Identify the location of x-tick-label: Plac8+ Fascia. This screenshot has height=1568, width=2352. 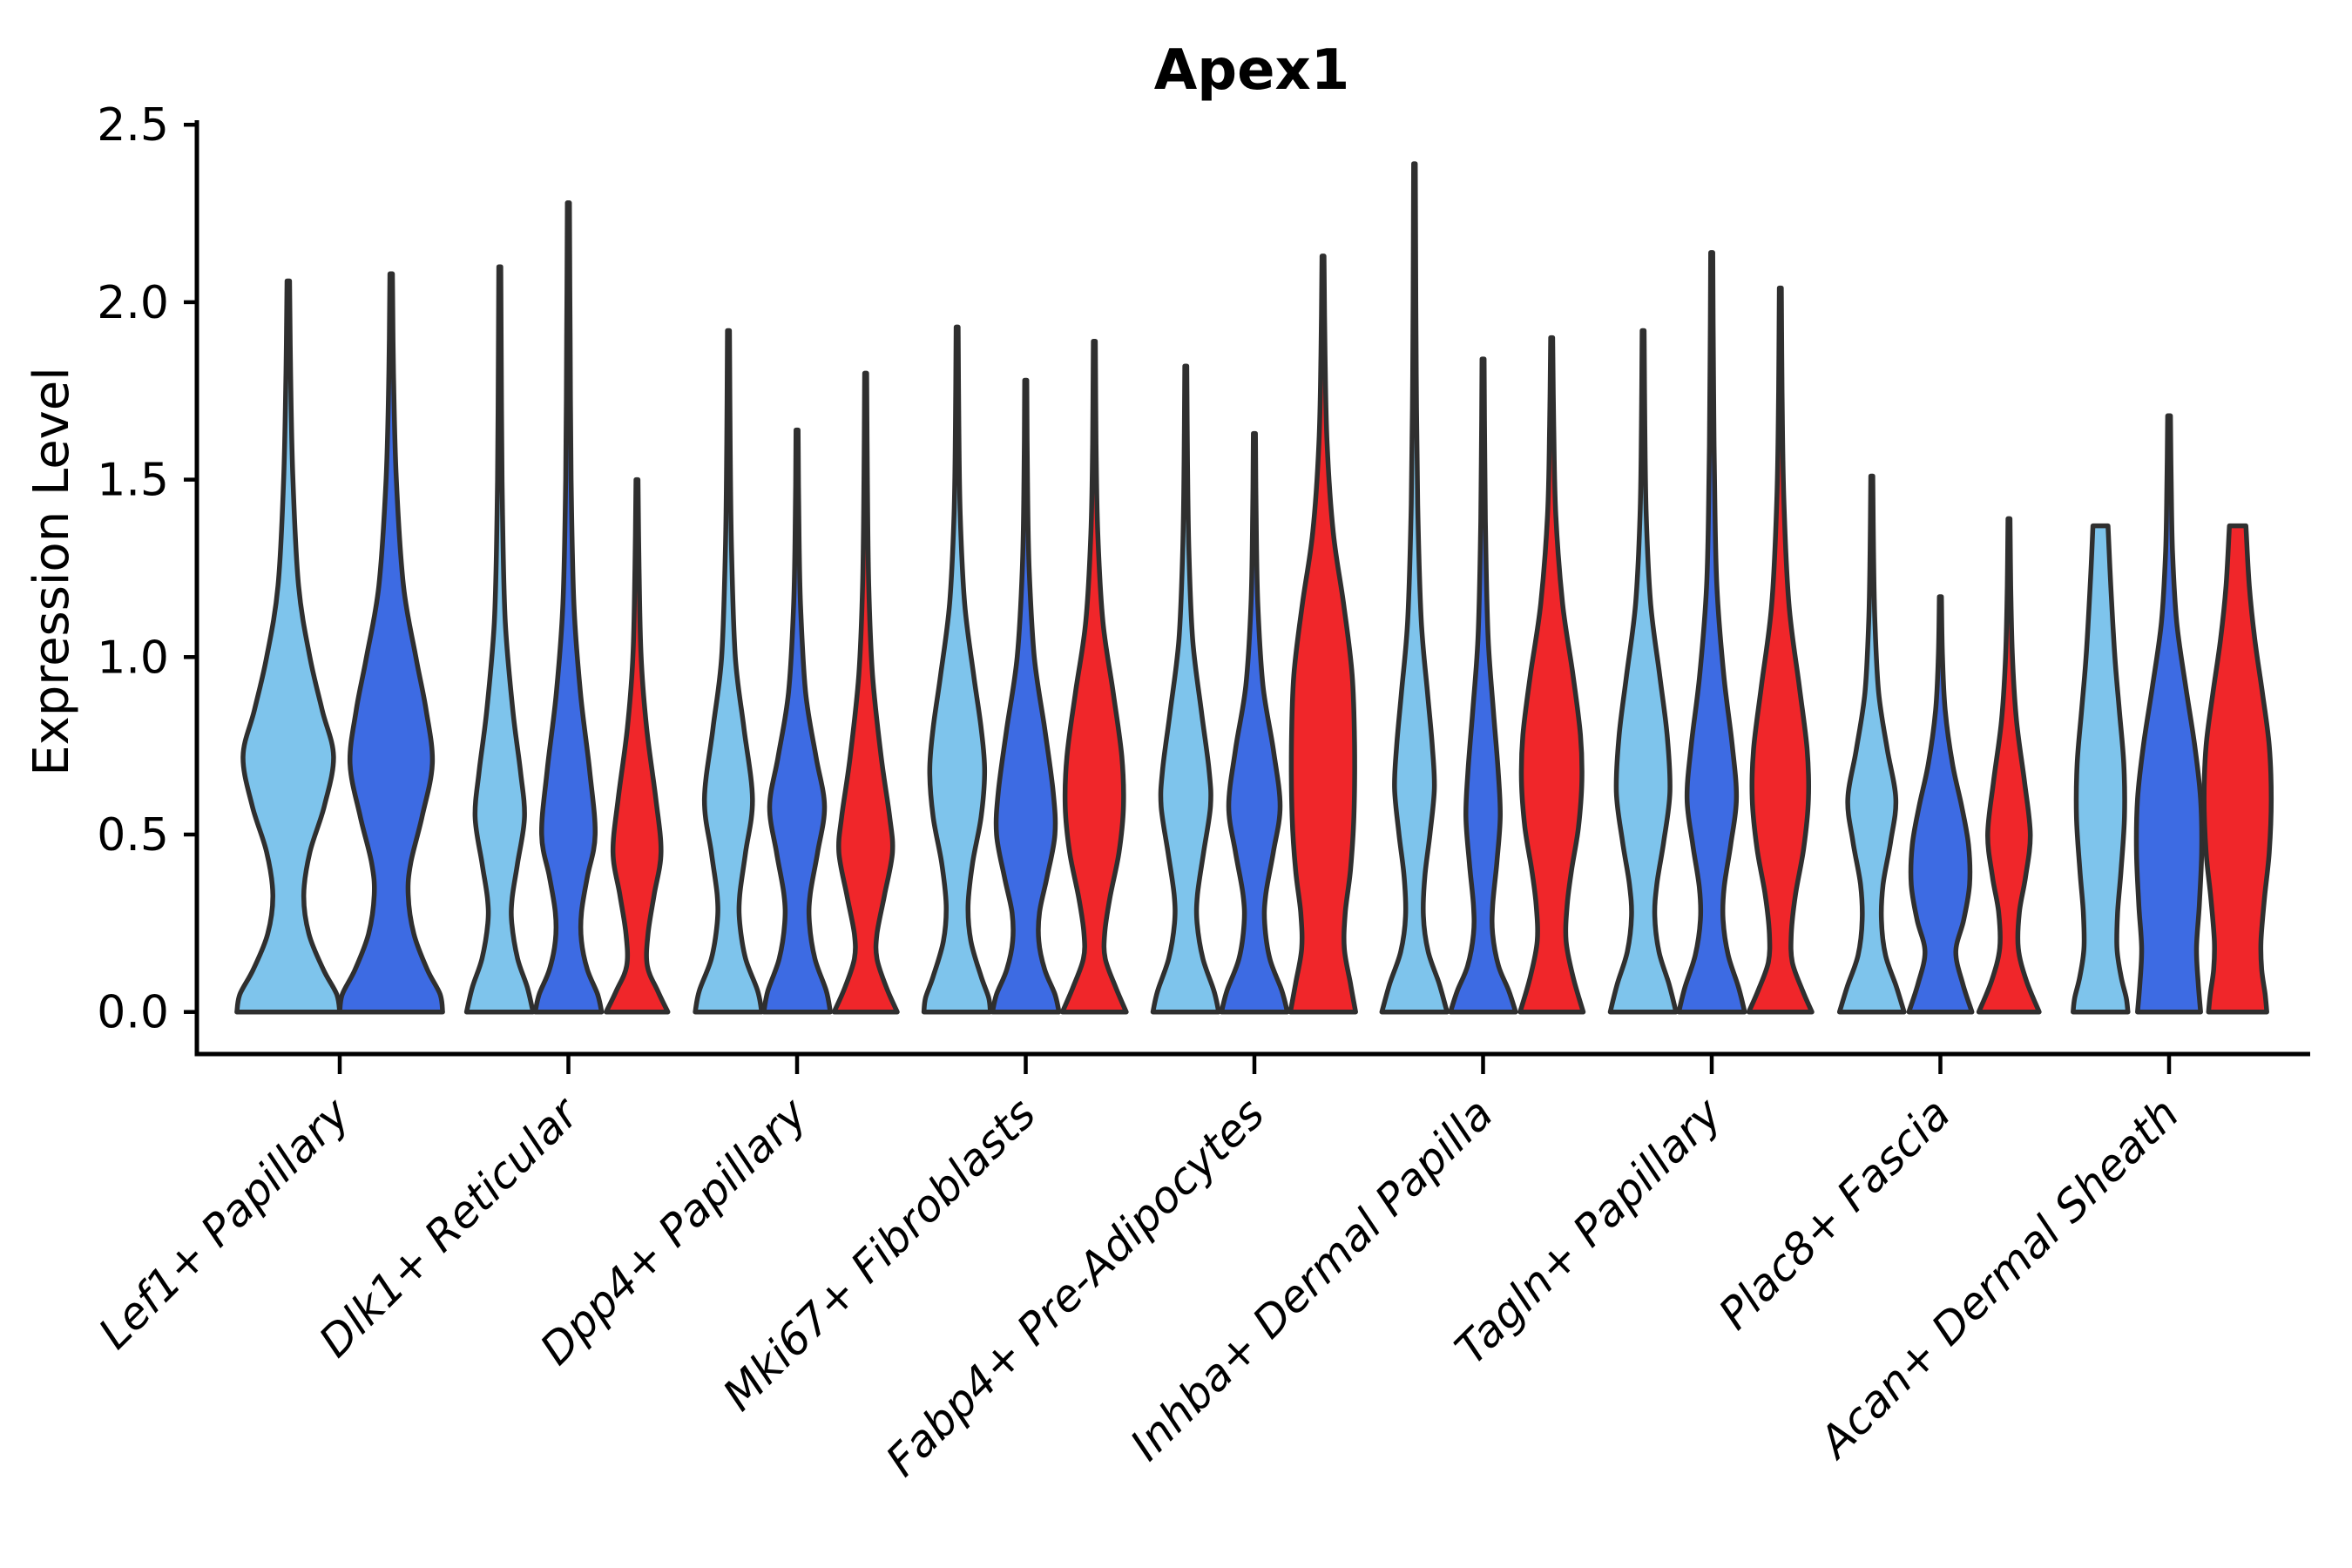
(1834, 1213).